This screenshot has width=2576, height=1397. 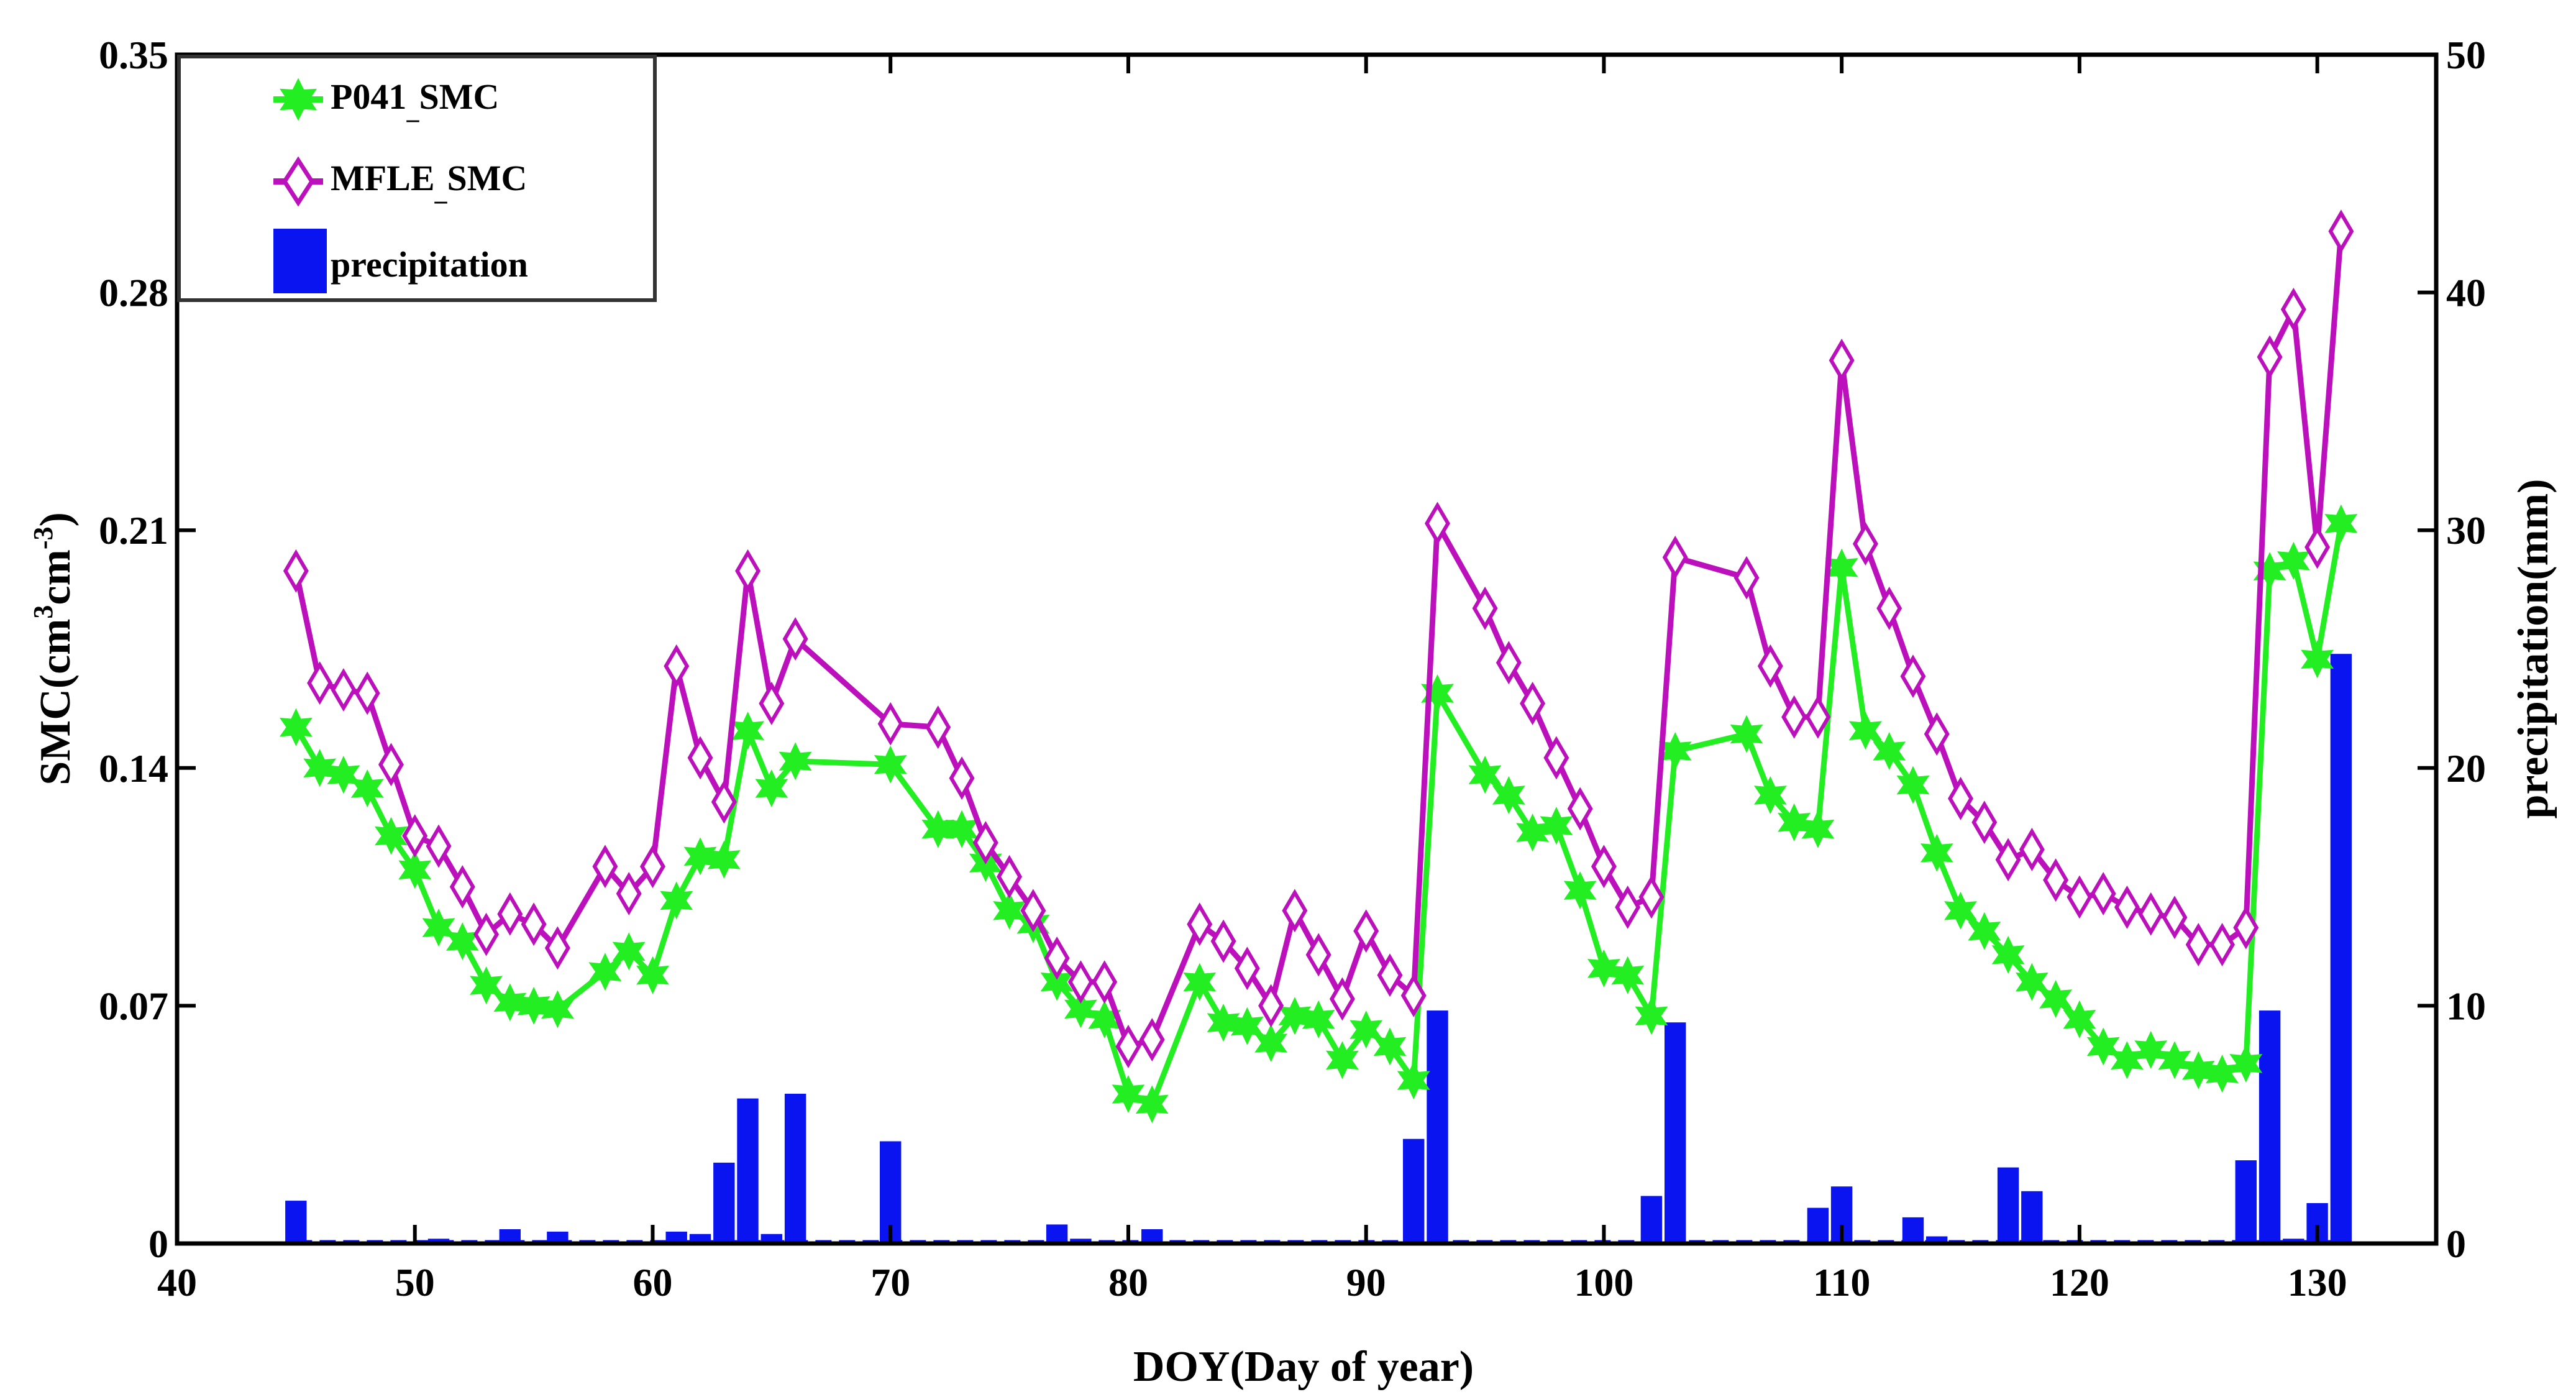 I want to click on legend-mfle-label-sub: _, so click(x=441, y=192).